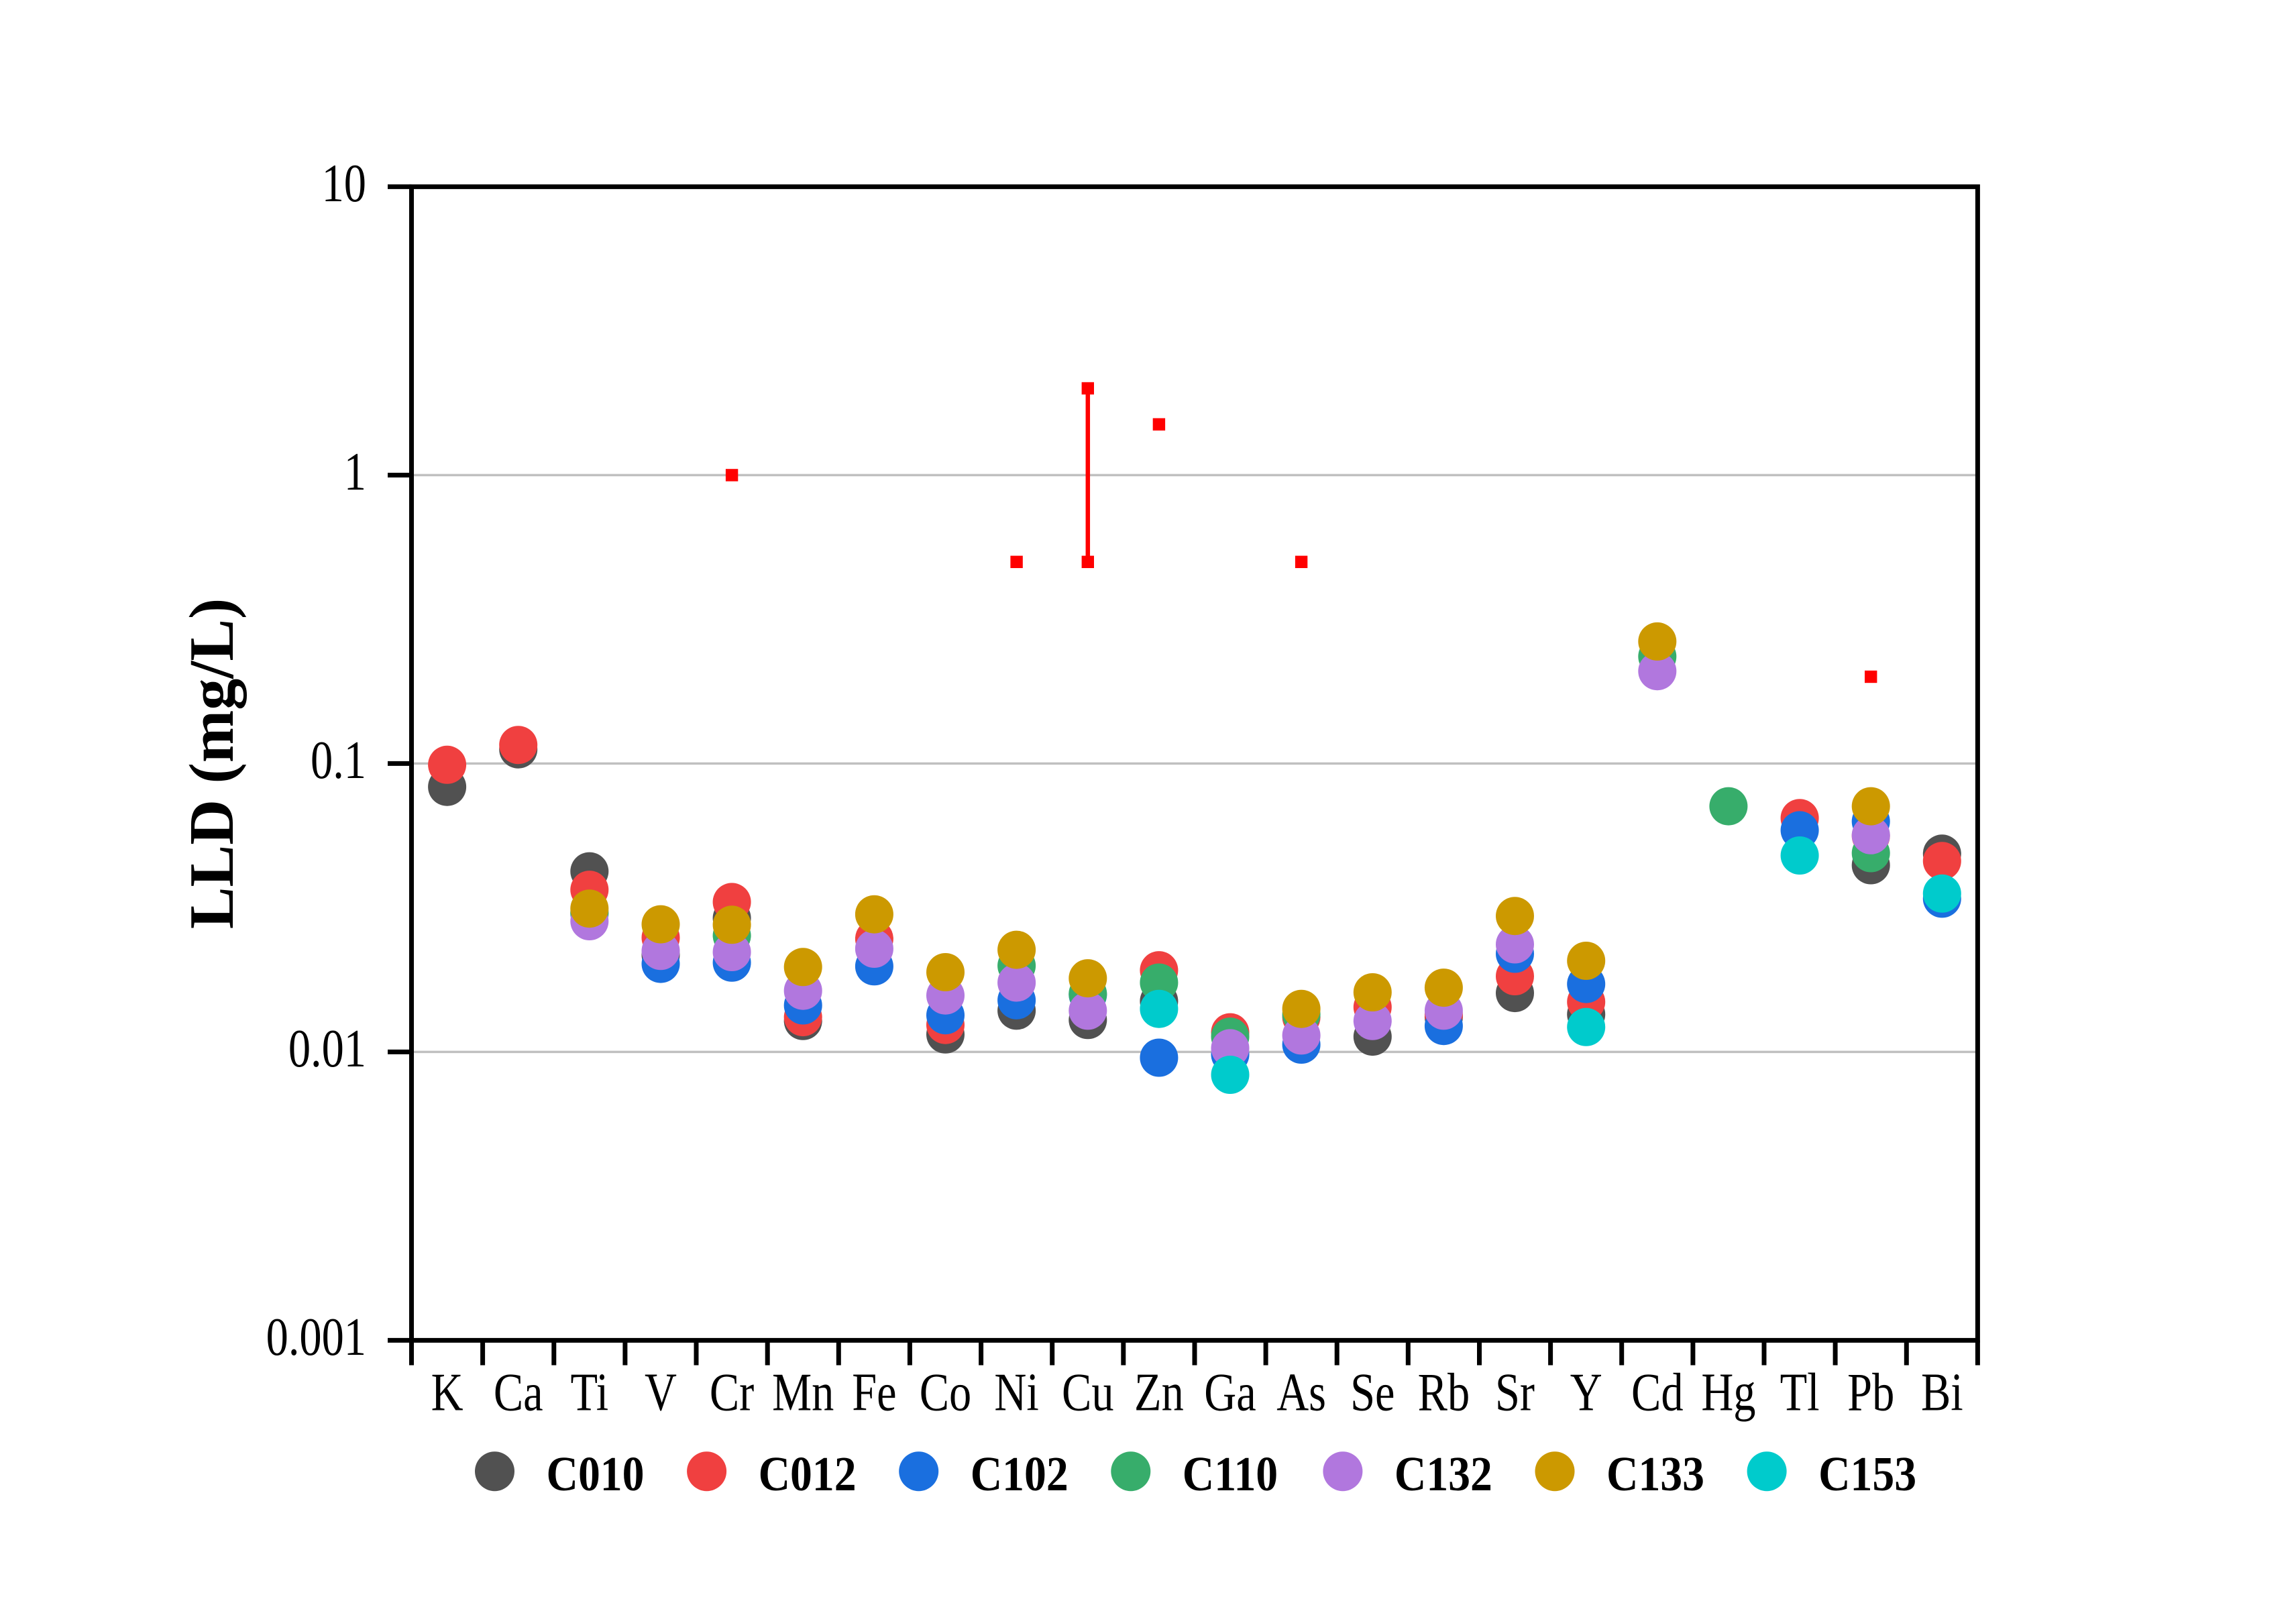 The width and height of the screenshot is (2296, 1607). I want to click on svg-text: C110, so click(1230, 1475).